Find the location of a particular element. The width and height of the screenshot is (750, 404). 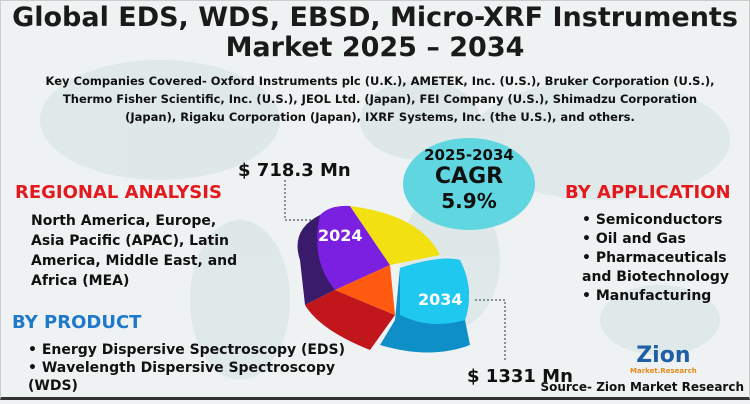

application-item: Pharmaceuticals and Biotechnology is located at coordinates (664, 268).